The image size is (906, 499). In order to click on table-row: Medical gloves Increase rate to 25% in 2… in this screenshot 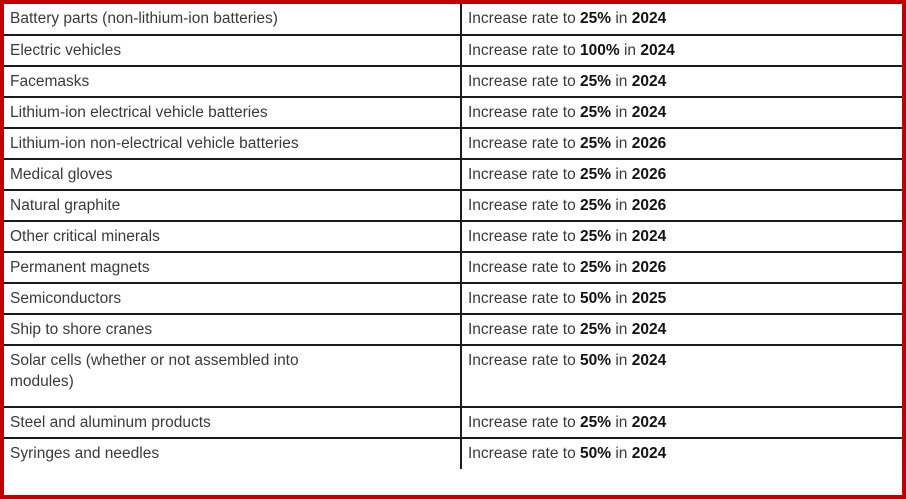, I will do `click(453, 174)`.